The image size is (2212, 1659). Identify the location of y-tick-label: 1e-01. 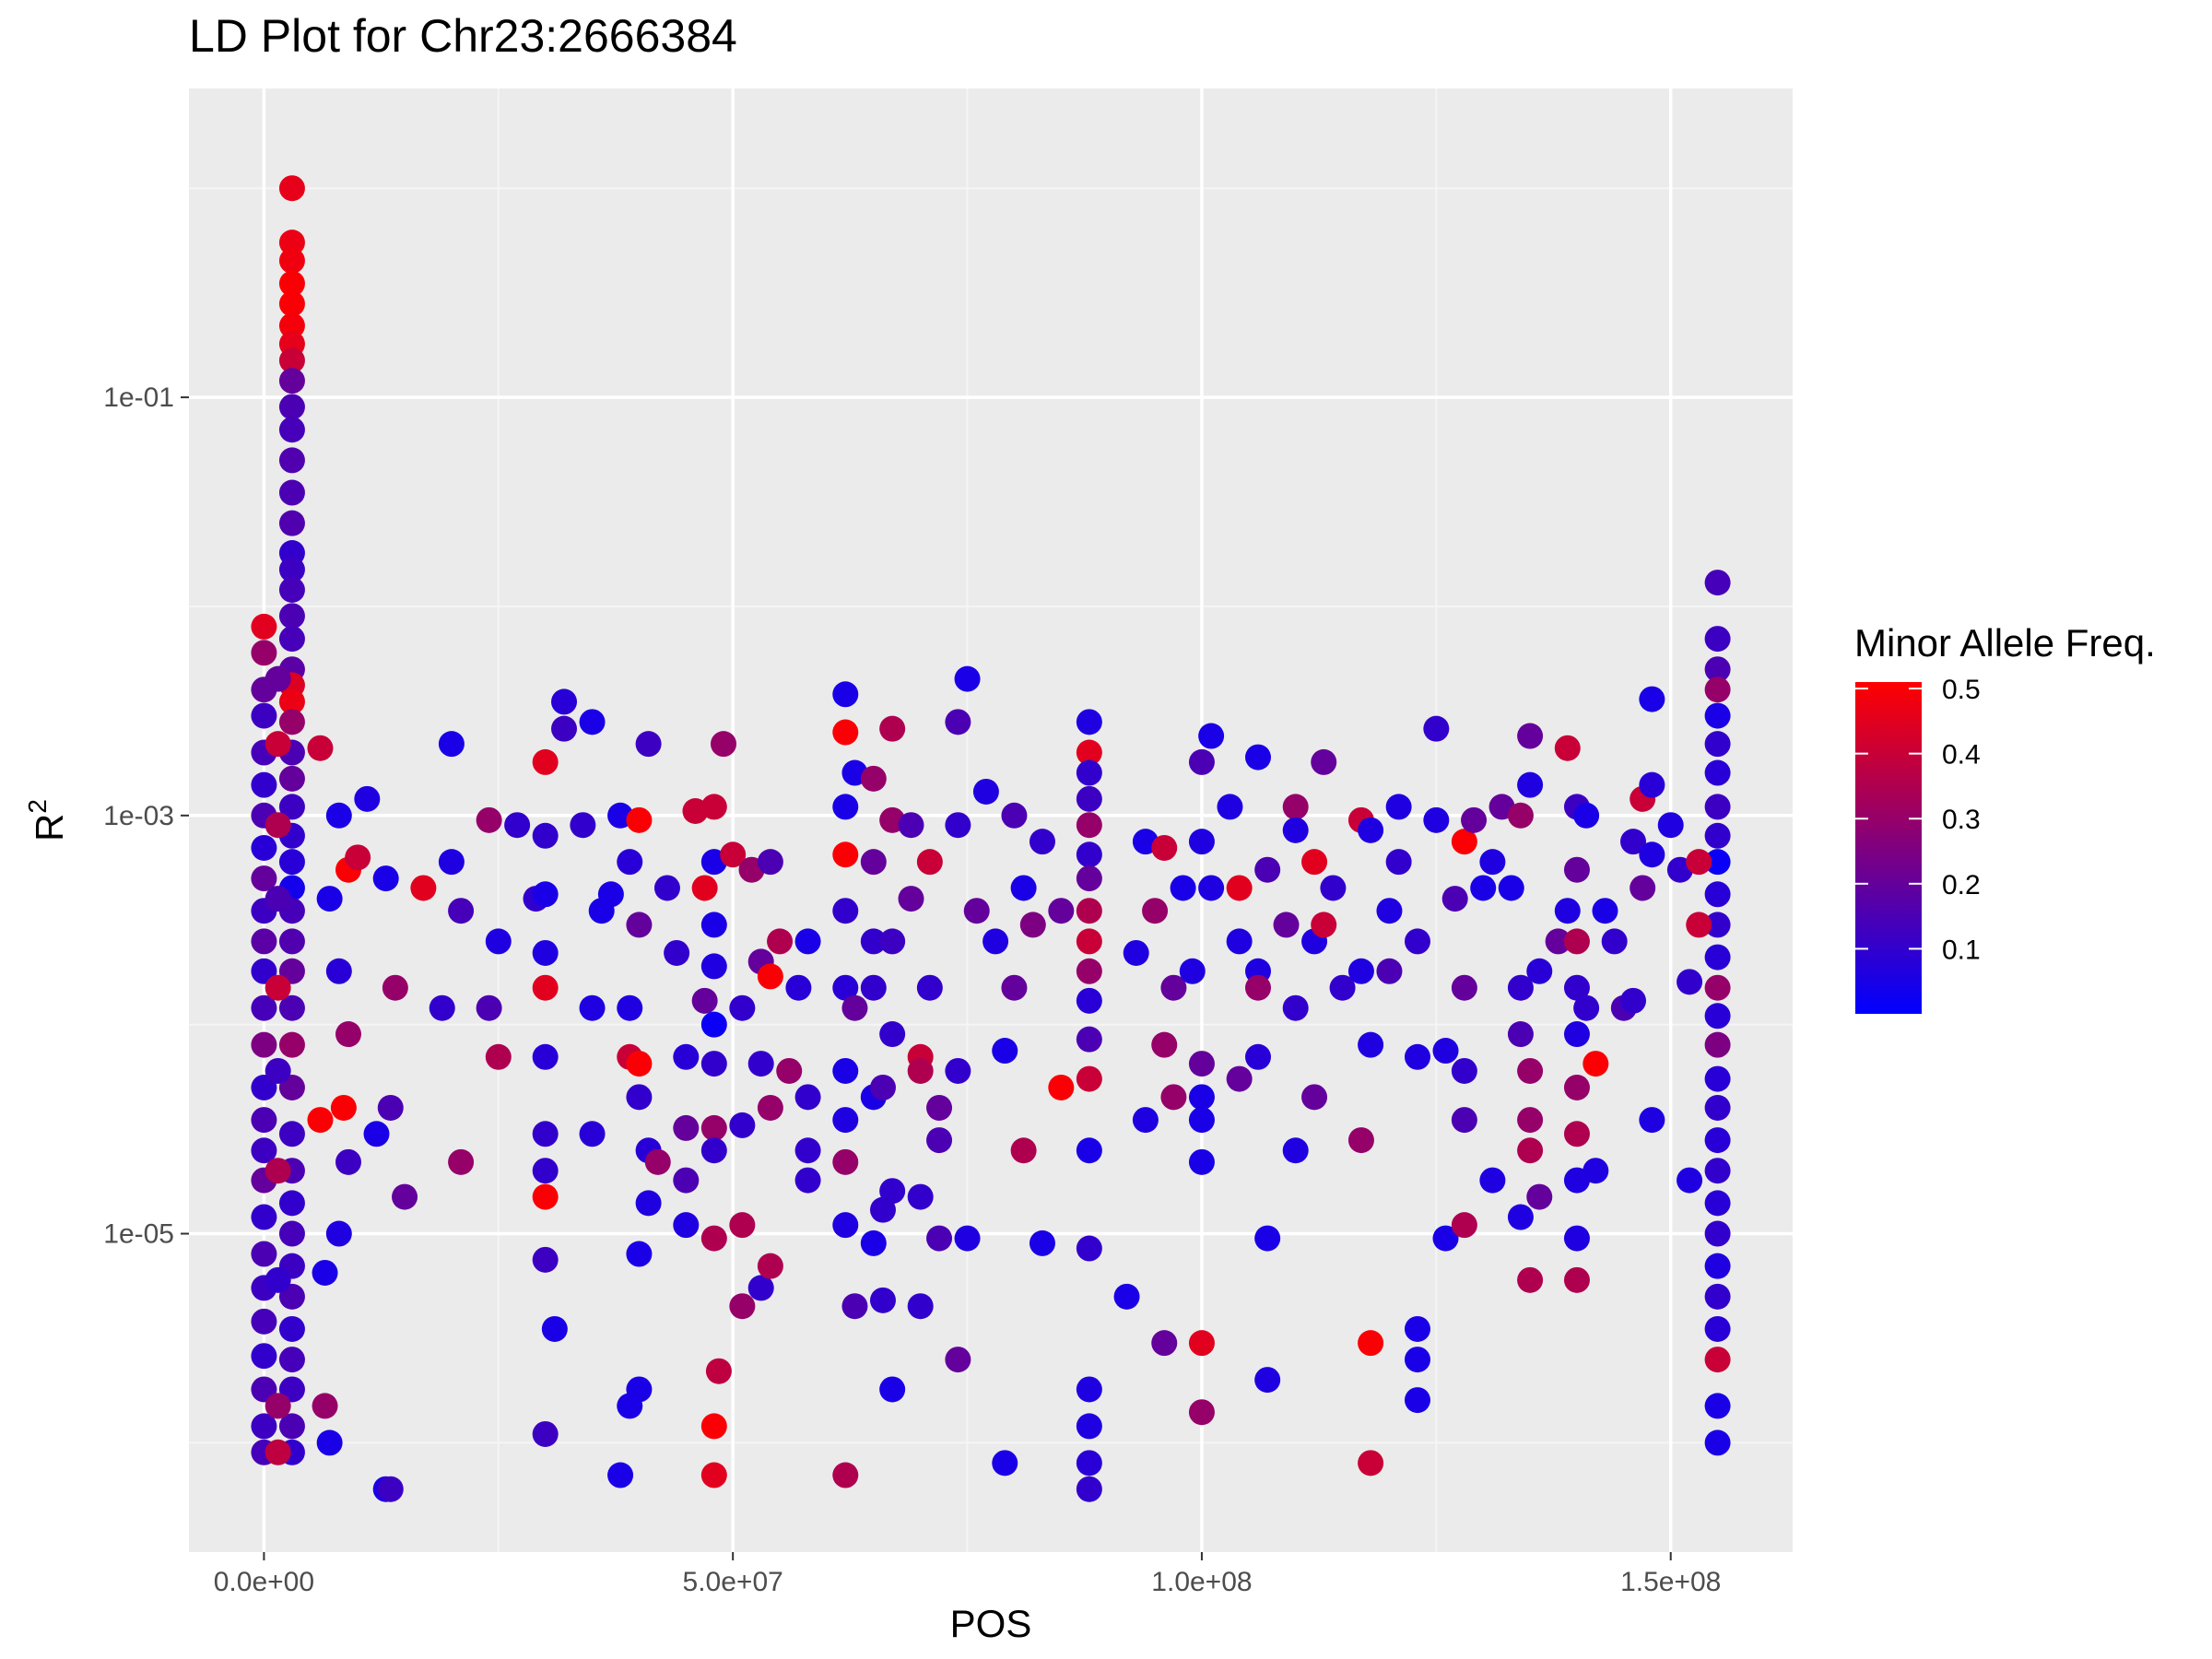
(138, 397).